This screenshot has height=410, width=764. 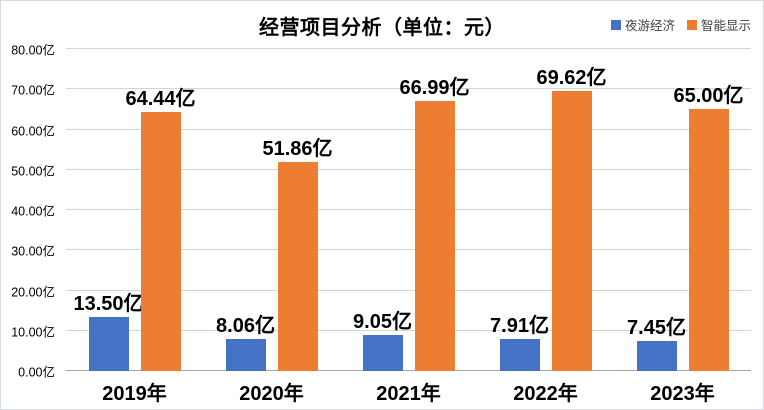 What do you see at coordinates (33, 50) in the screenshot?
I see `y-tick-label-80: 80.00亿` at bounding box center [33, 50].